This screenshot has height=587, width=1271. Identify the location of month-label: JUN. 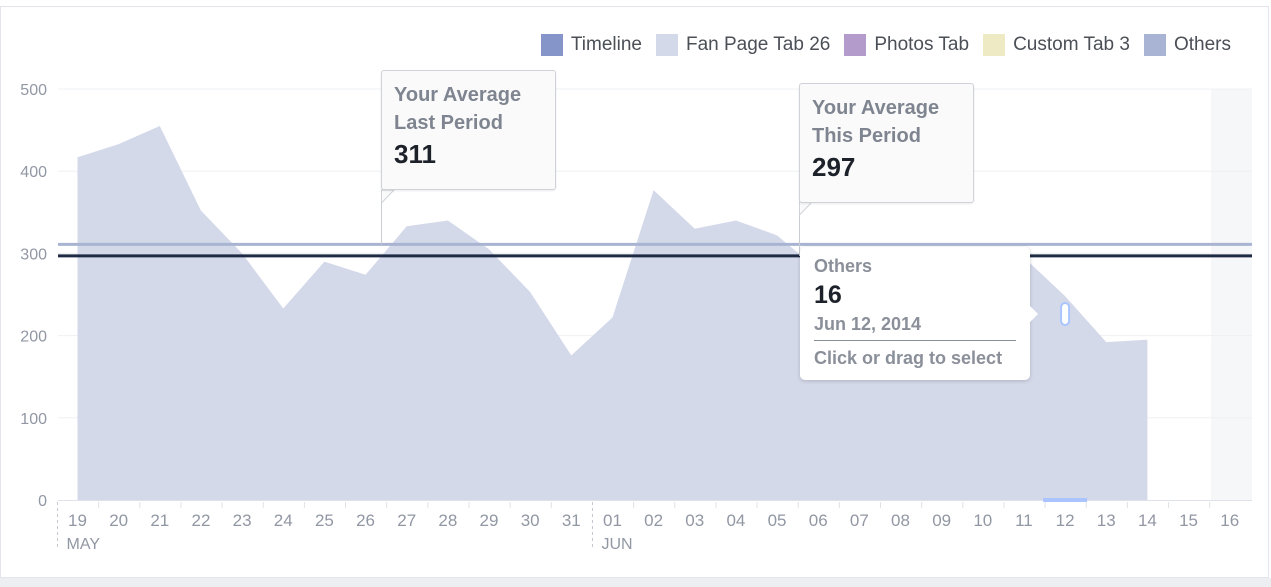
(616, 544).